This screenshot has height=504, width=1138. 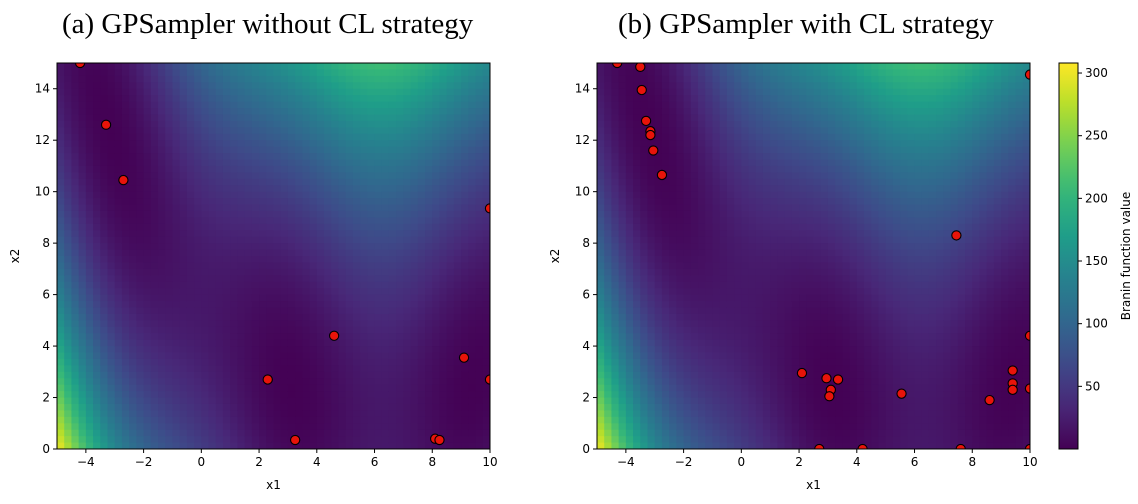 What do you see at coordinates (1096, 198) in the screenshot?
I see `colorbar-tick-label: 200` at bounding box center [1096, 198].